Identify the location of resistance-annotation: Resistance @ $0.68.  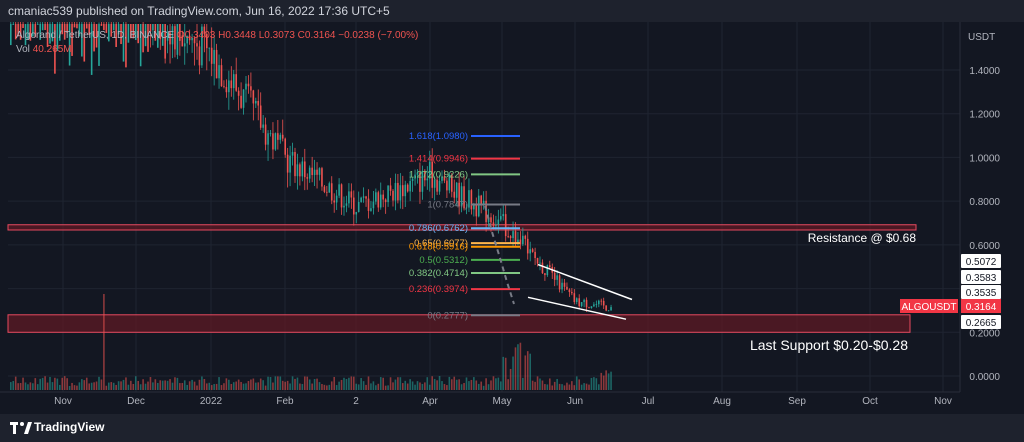
(862, 238).